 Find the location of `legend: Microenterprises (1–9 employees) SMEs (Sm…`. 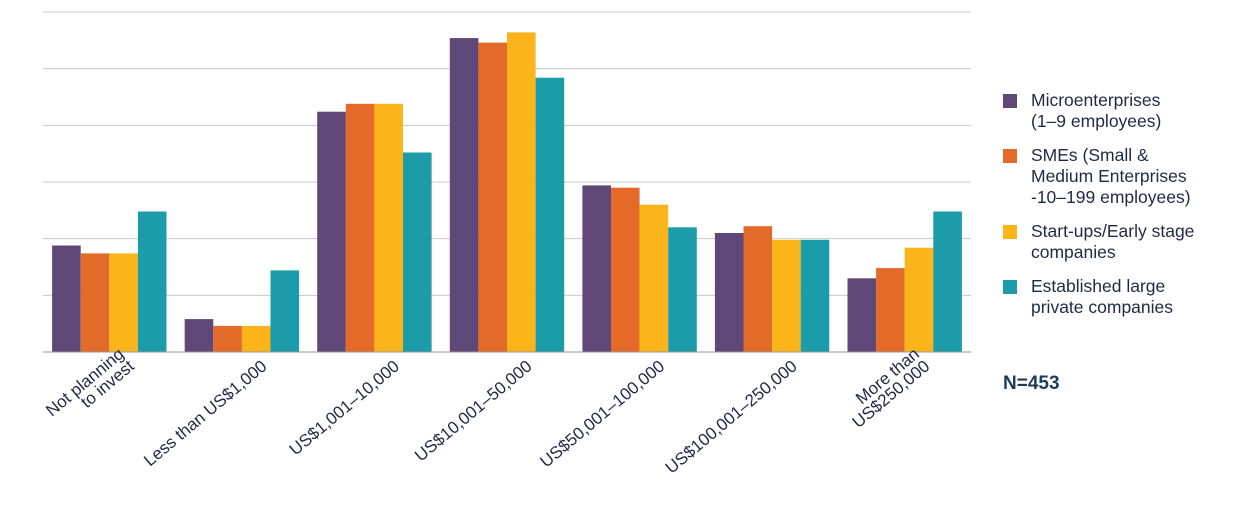

legend: Microenterprises (1–9 employees) SMEs (Sm… is located at coordinates (1121, 210).